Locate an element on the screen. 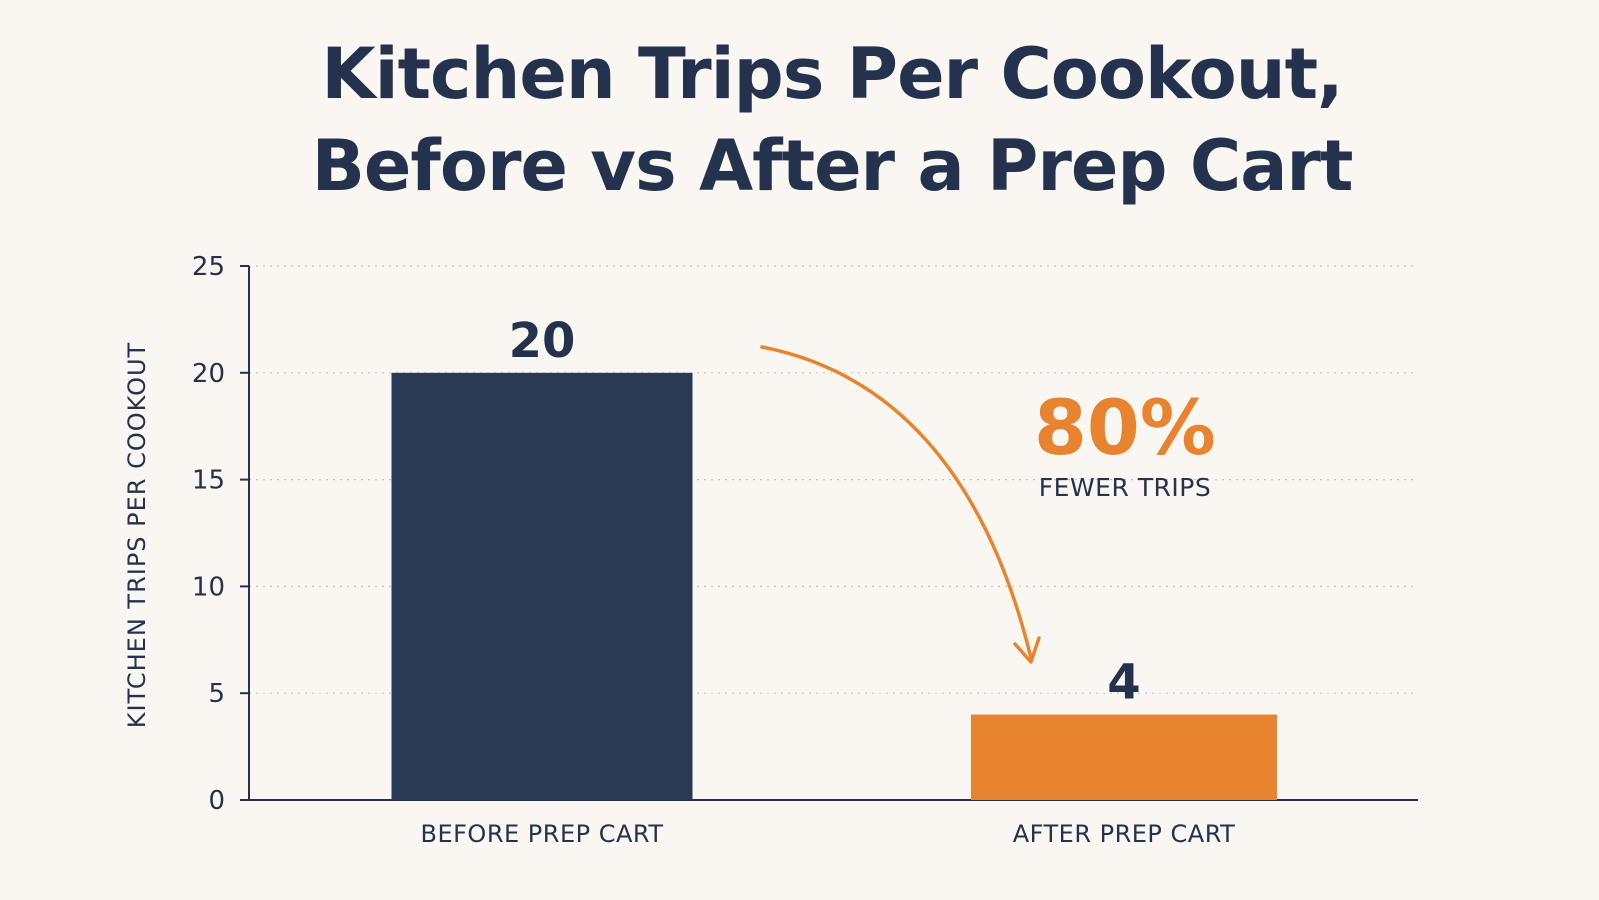 Image resolution: width=1599 pixels, height=900 pixels. y-tick-label: 5 is located at coordinates (216, 694).